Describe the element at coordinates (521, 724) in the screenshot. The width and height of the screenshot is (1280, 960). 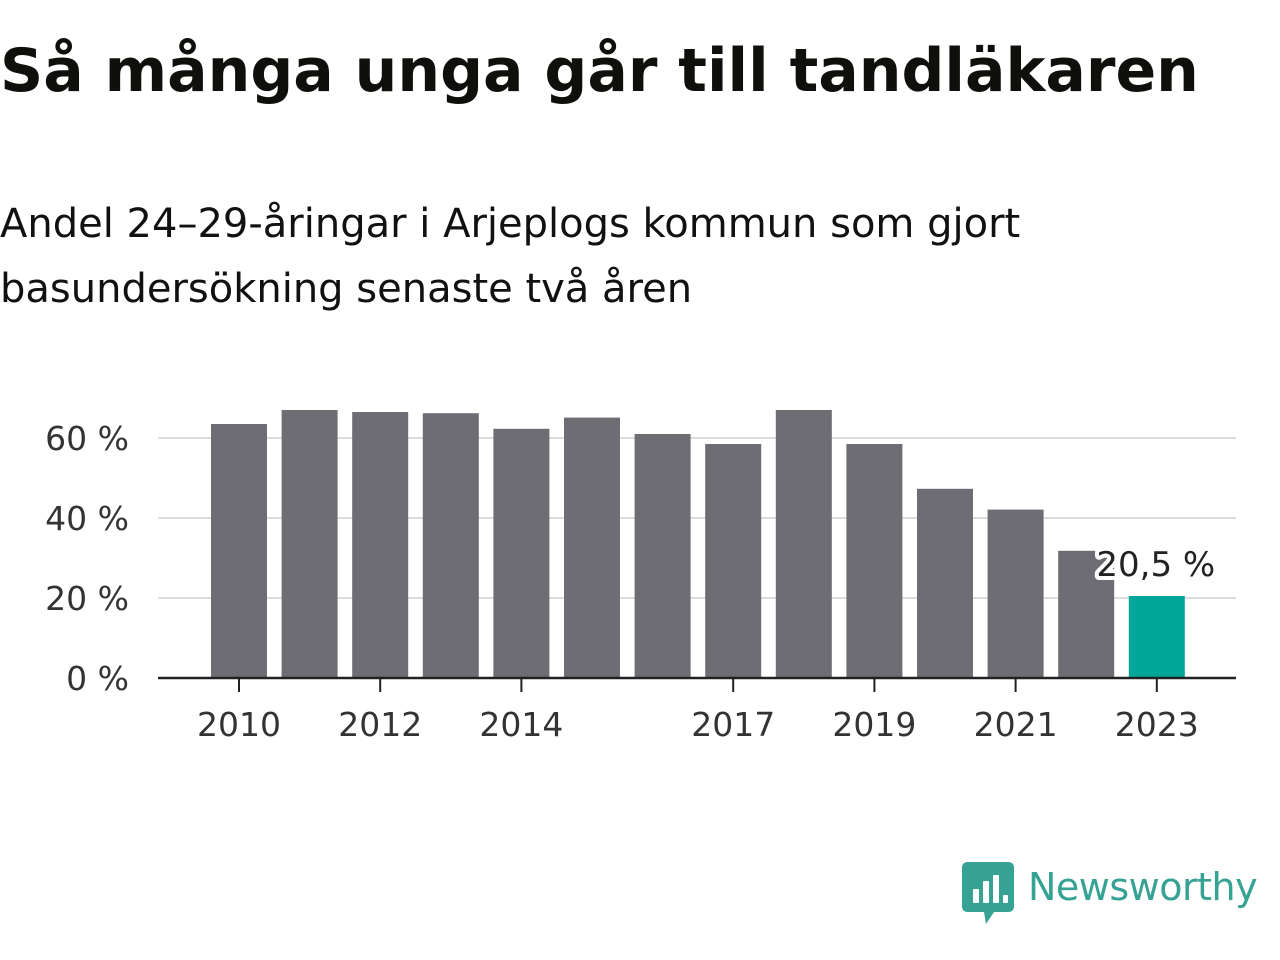
I see `x-tick-label: 2014` at that location.